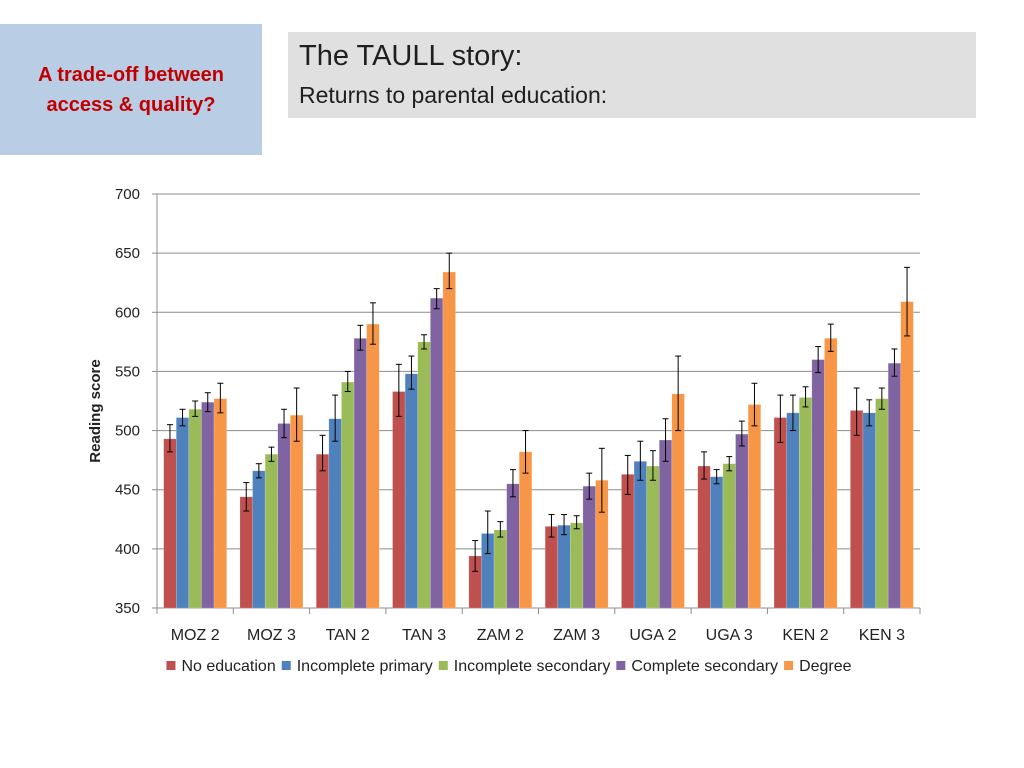 This screenshot has height=768, width=1024. I want to click on y-tick-label: 400, so click(127, 549).